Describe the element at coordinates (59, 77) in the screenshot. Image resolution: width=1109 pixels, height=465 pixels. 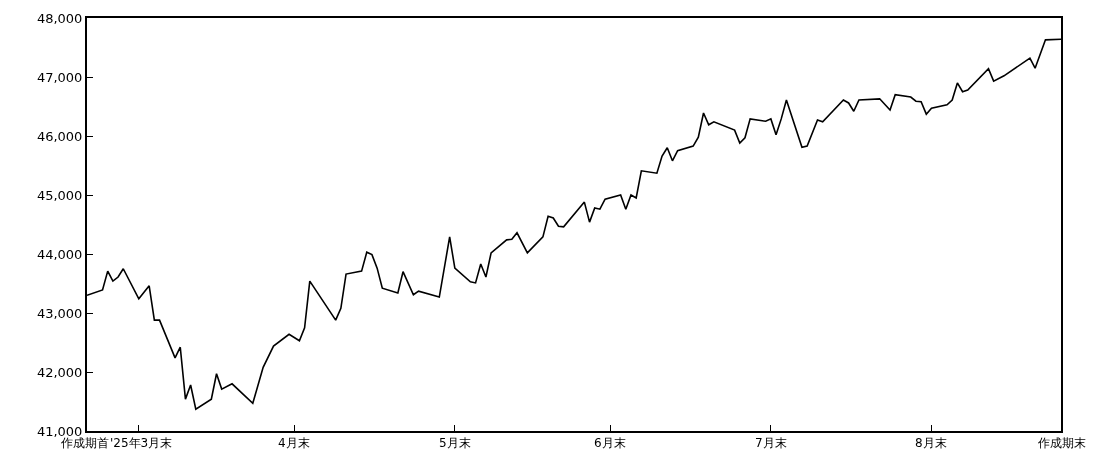
I see `y-tick-label: 47,000` at that location.